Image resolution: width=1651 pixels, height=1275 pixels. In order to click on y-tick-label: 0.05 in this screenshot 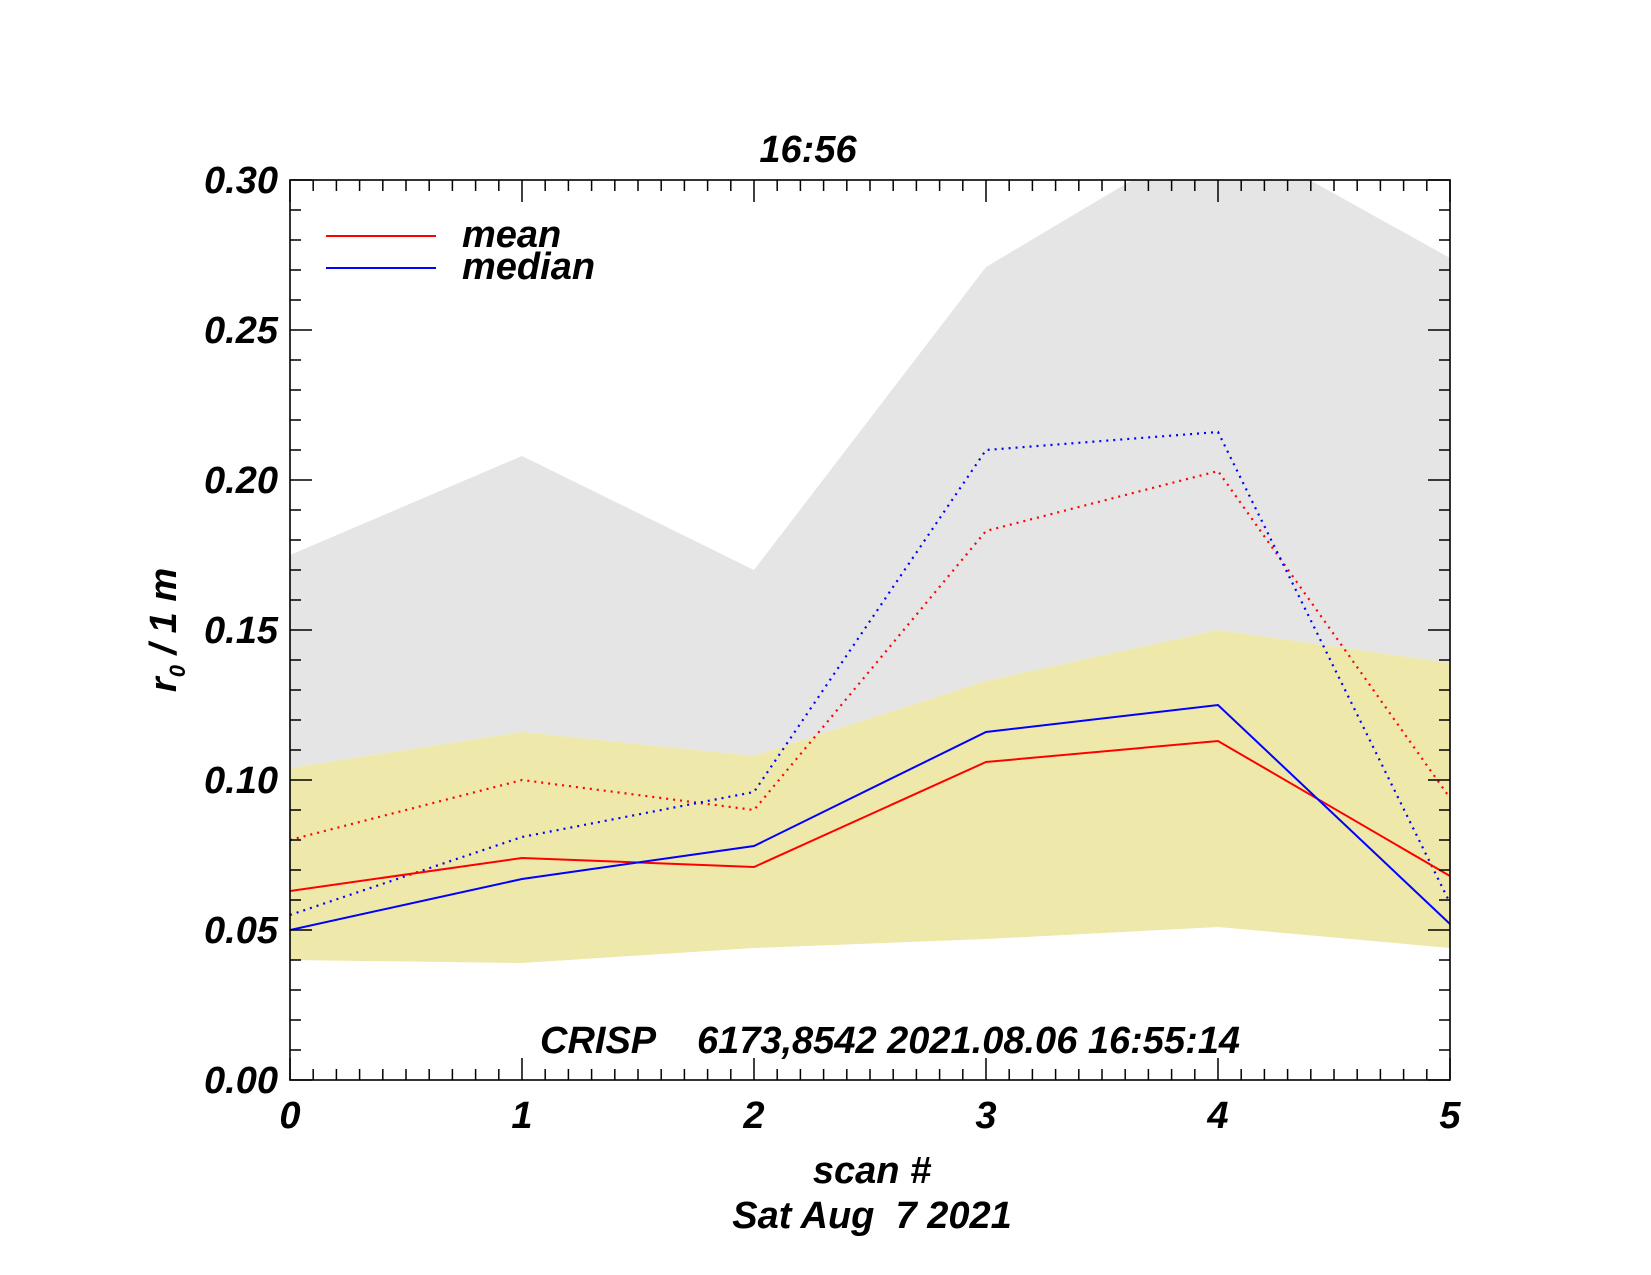, I will do `click(241, 931)`.